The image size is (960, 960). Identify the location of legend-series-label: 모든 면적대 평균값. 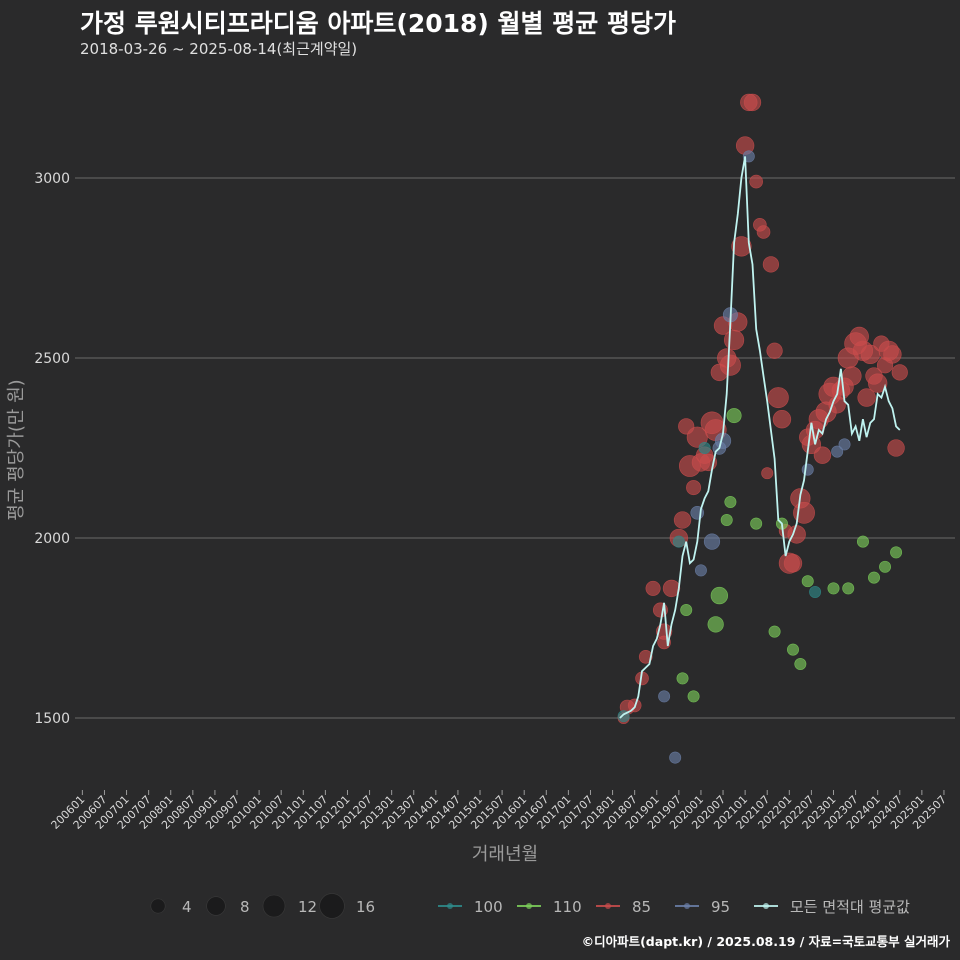
(850, 907).